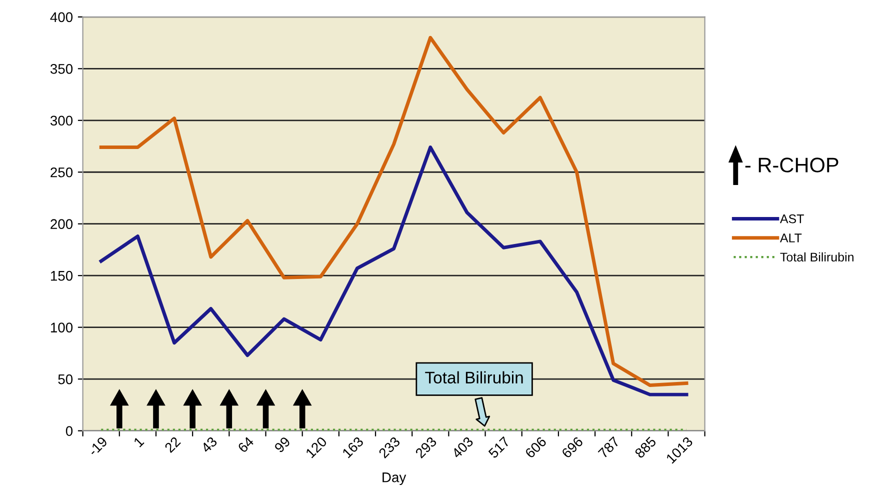 This screenshot has width=881, height=498. What do you see at coordinates (209, 445) in the screenshot?
I see `x-tick-label: 43` at bounding box center [209, 445].